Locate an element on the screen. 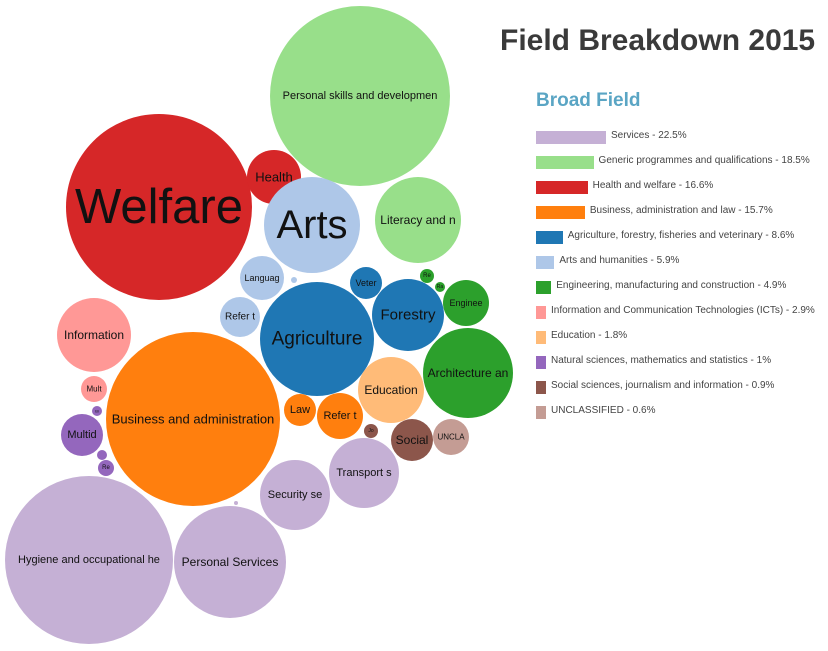 The height and width of the screenshot is (651, 828). bubble-multid: Multid is located at coordinates (82, 435).